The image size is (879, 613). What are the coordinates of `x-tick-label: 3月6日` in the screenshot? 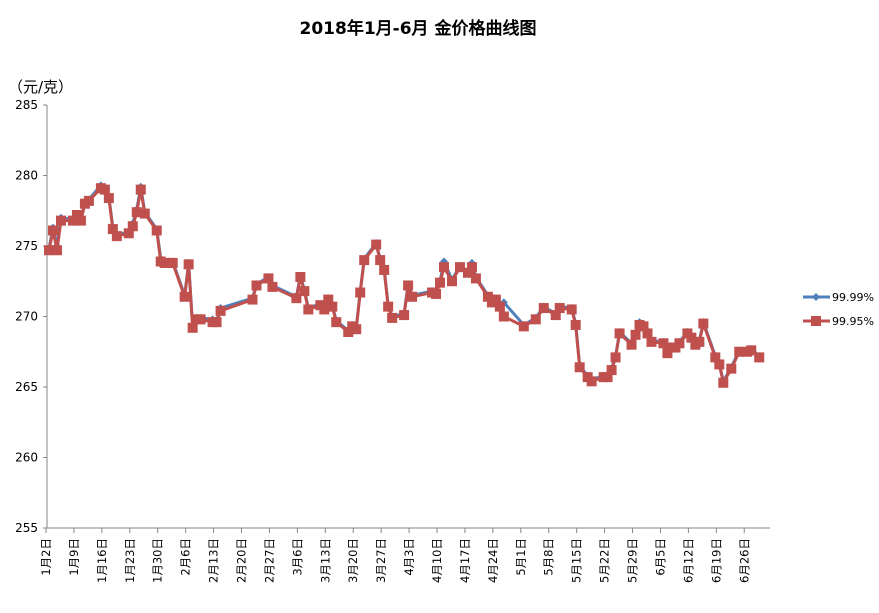 It's located at (297, 557).